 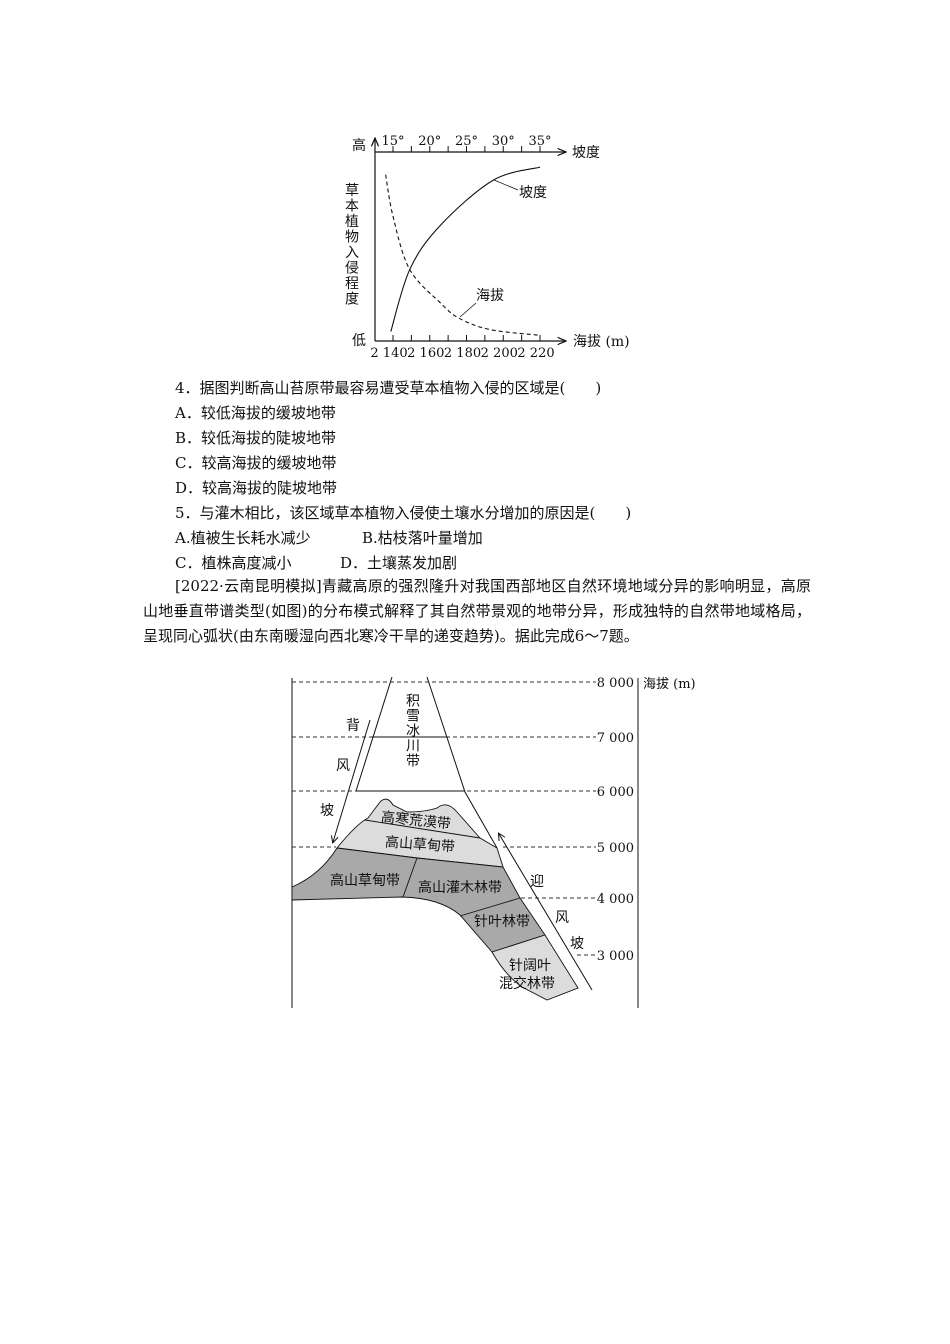 What do you see at coordinates (460, 887) in the screenshot?
I see `zone-shrub: 高山灌木林带` at bounding box center [460, 887].